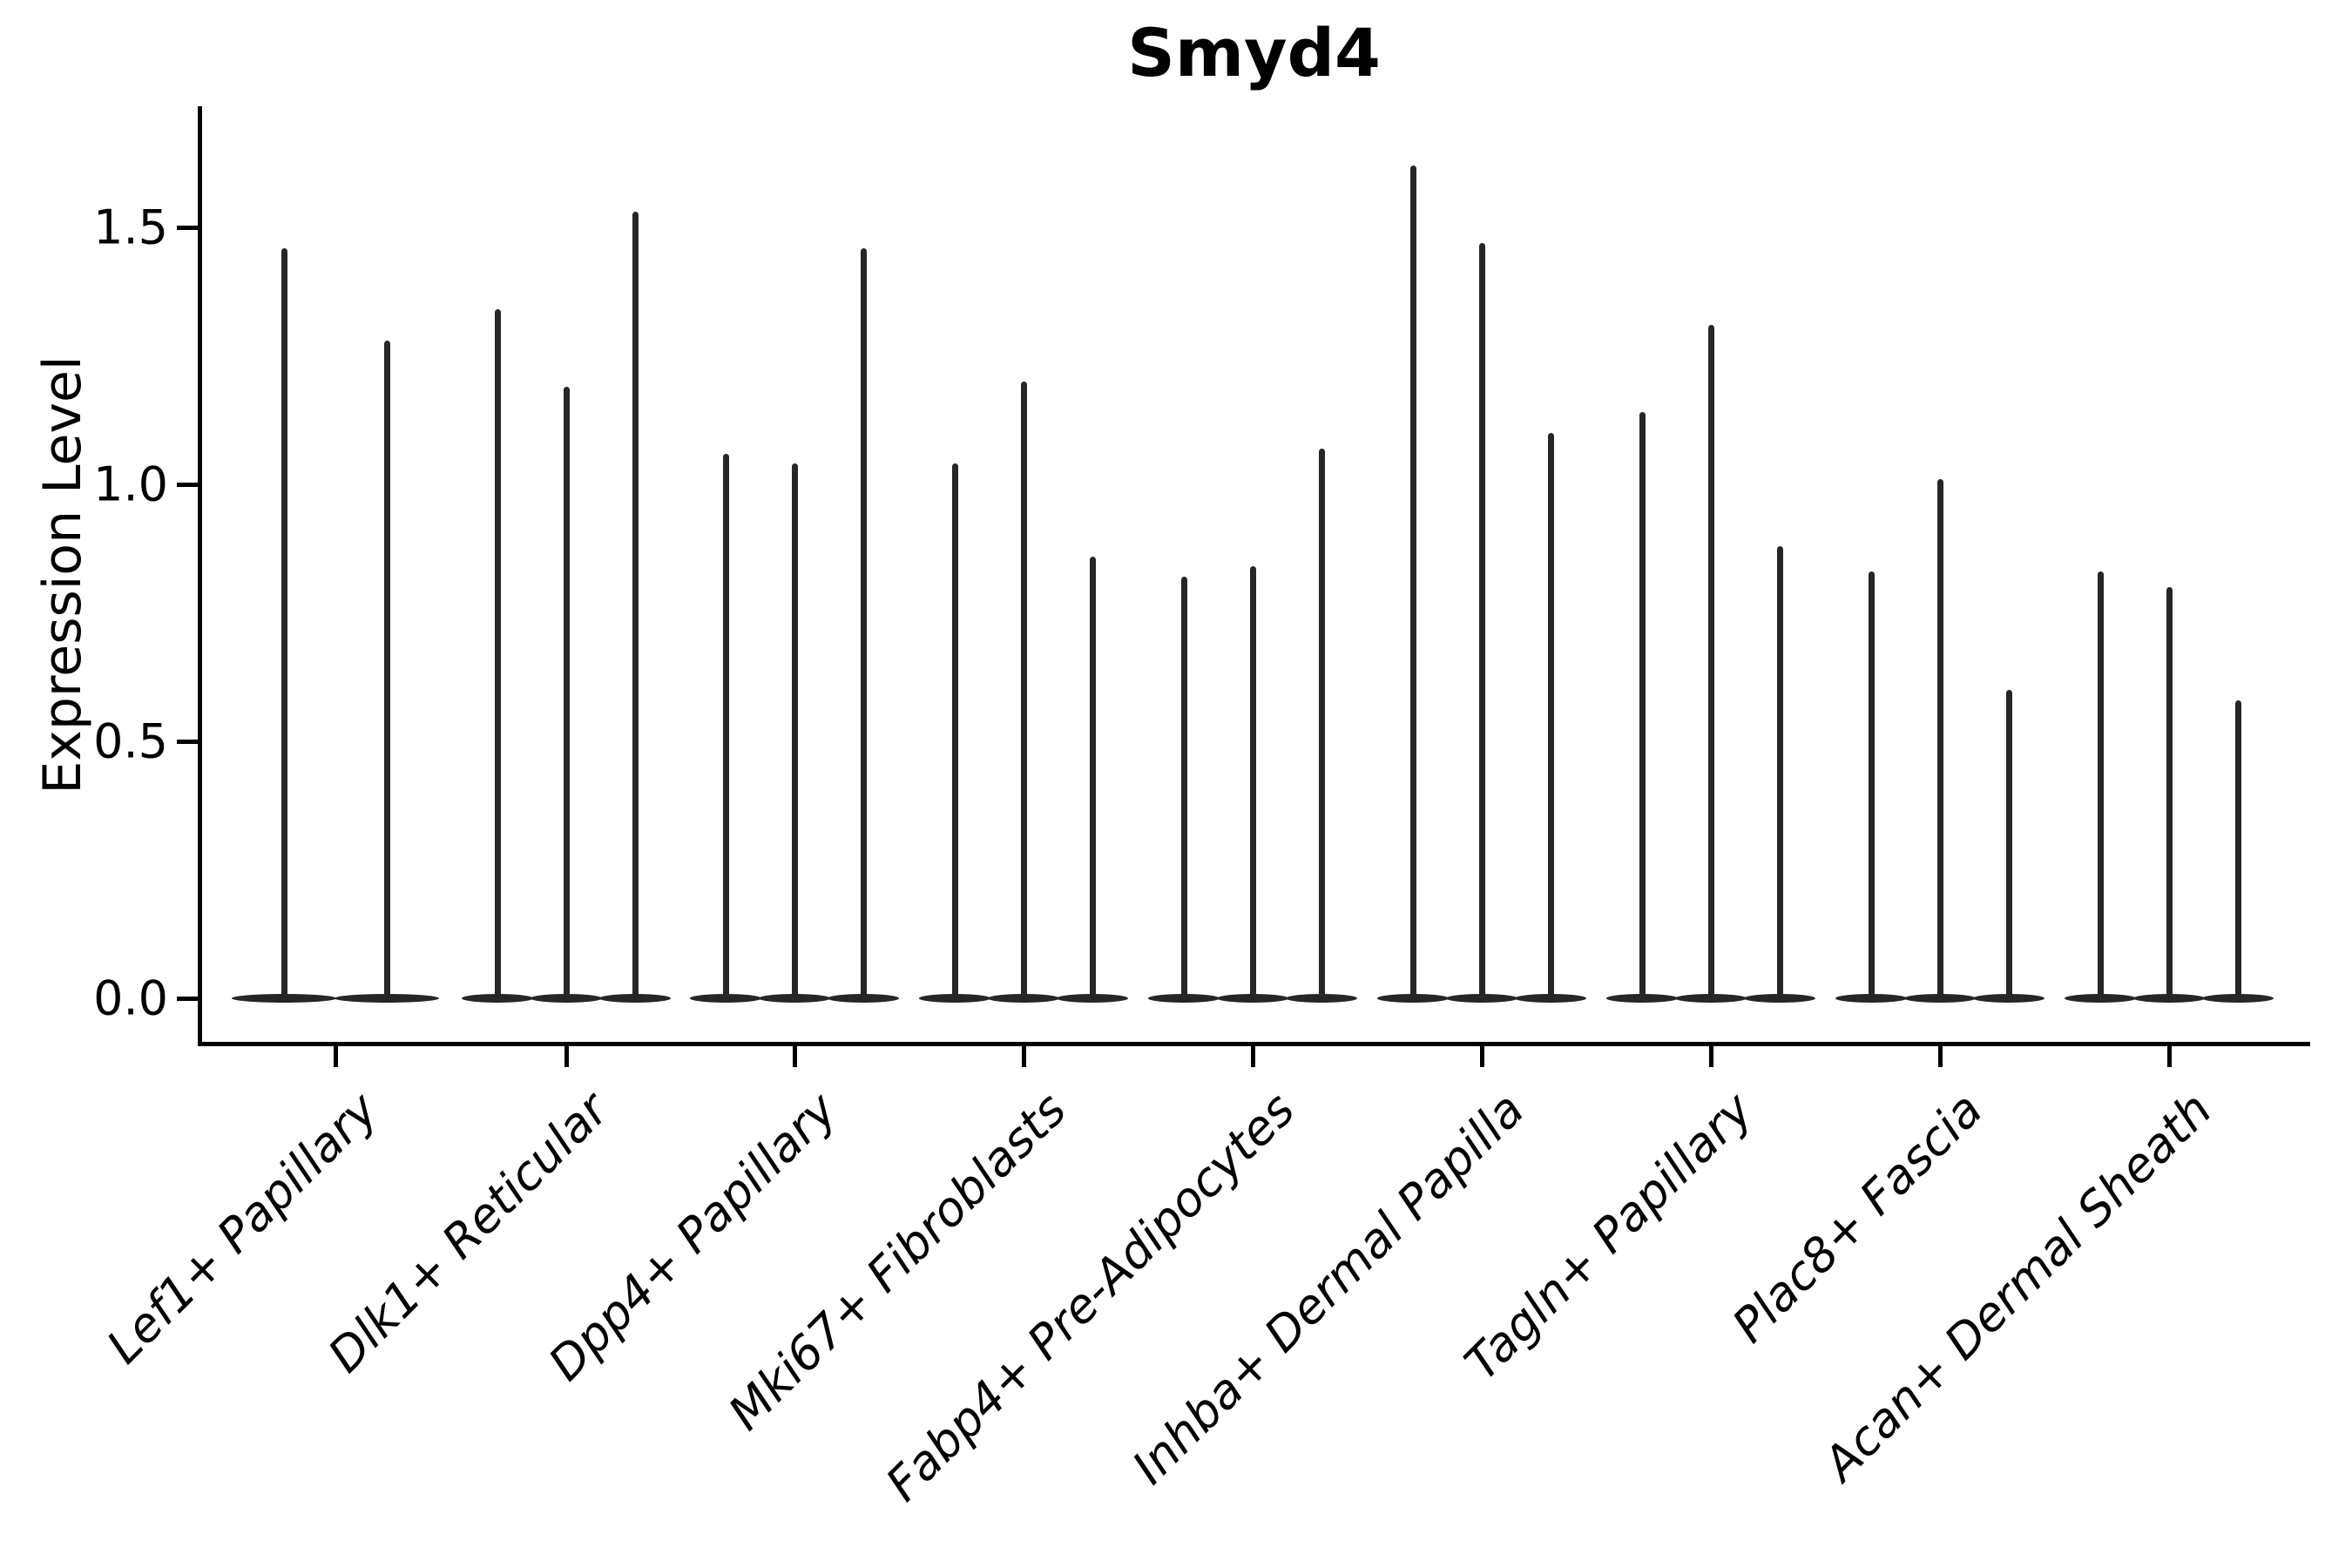 This screenshot has width=2352, height=1568. Describe the element at coordinates (130, 484) in the screenshot. I see `y-tick-label: 1.0` at that location.